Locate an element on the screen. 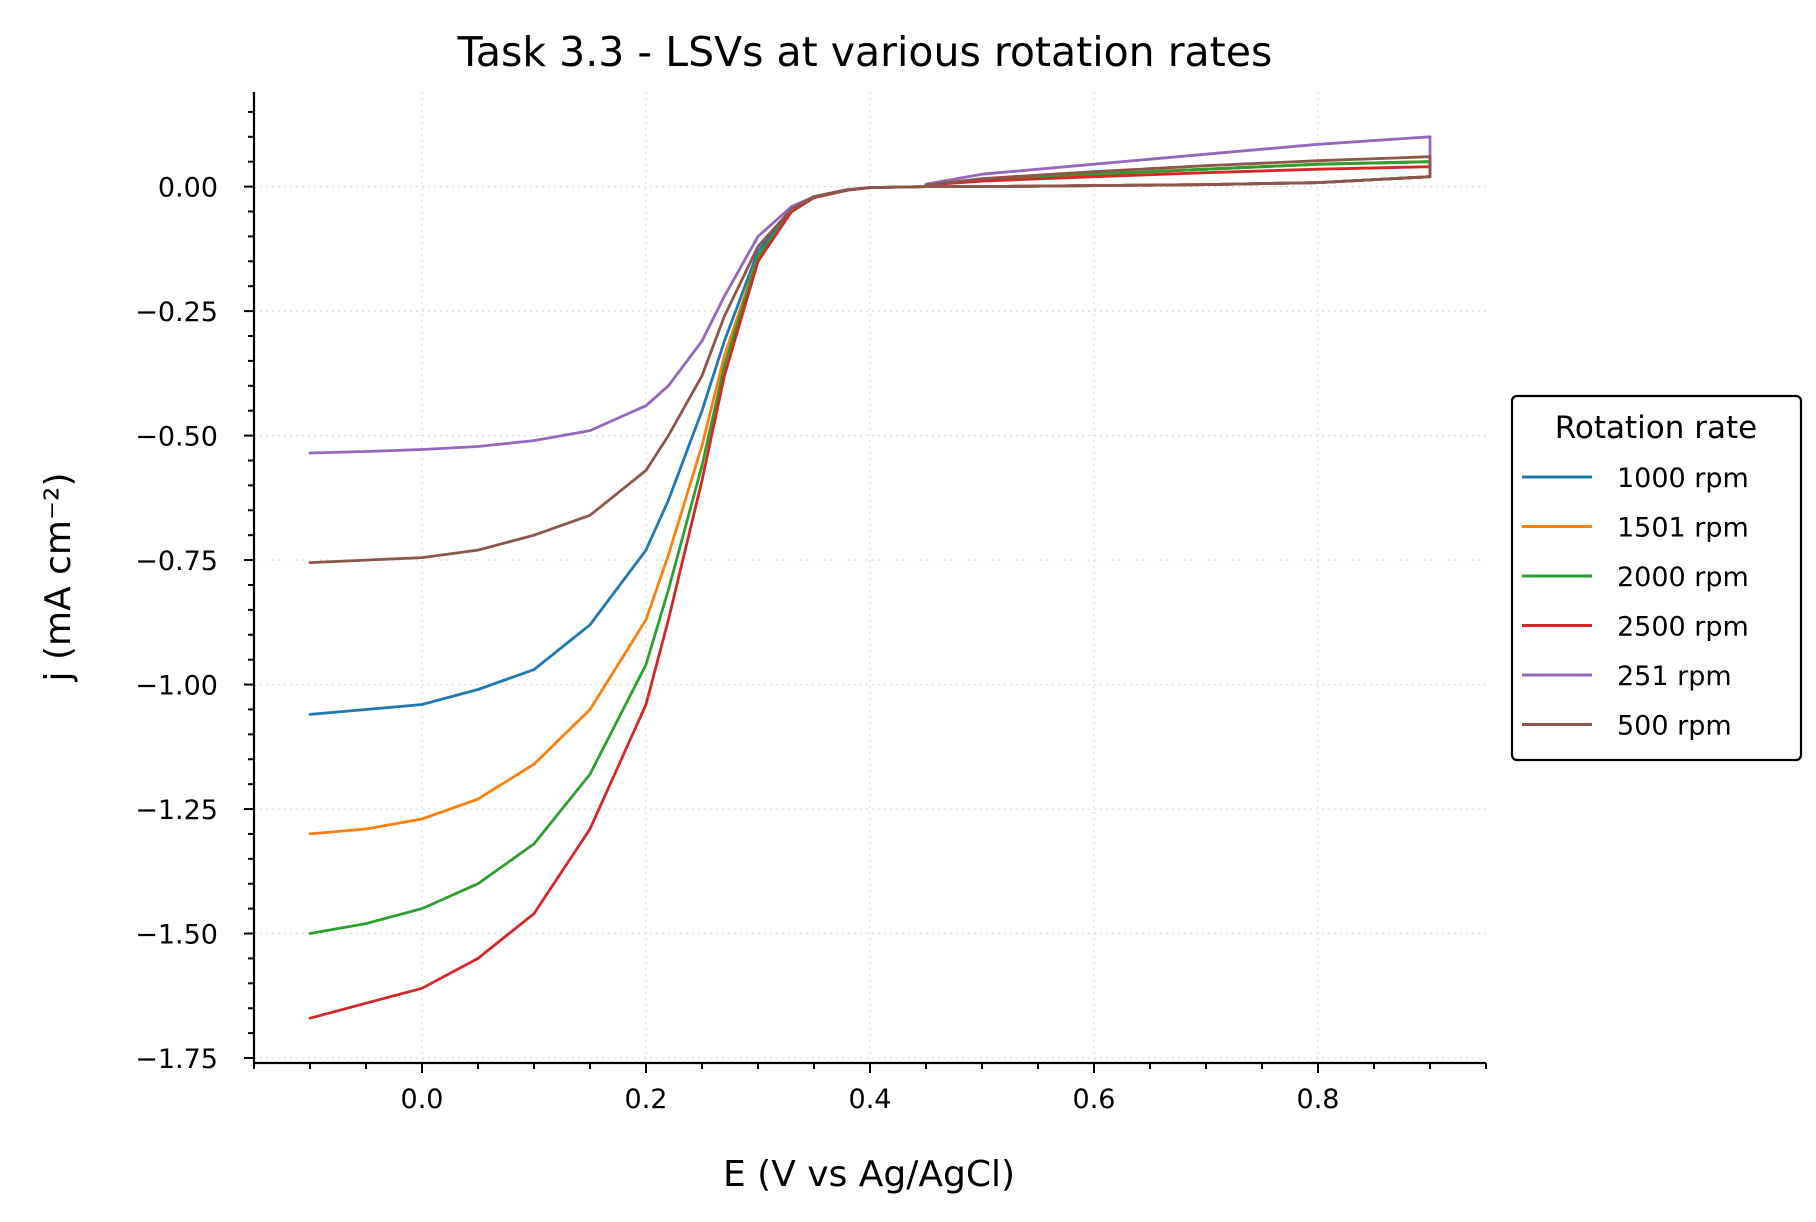 The height and width of the screenshot is (1222, 1816). x-axis-ticks: 0.0 0.2 0.4 0.6 0.8 is located at coordinates (870, 1089).